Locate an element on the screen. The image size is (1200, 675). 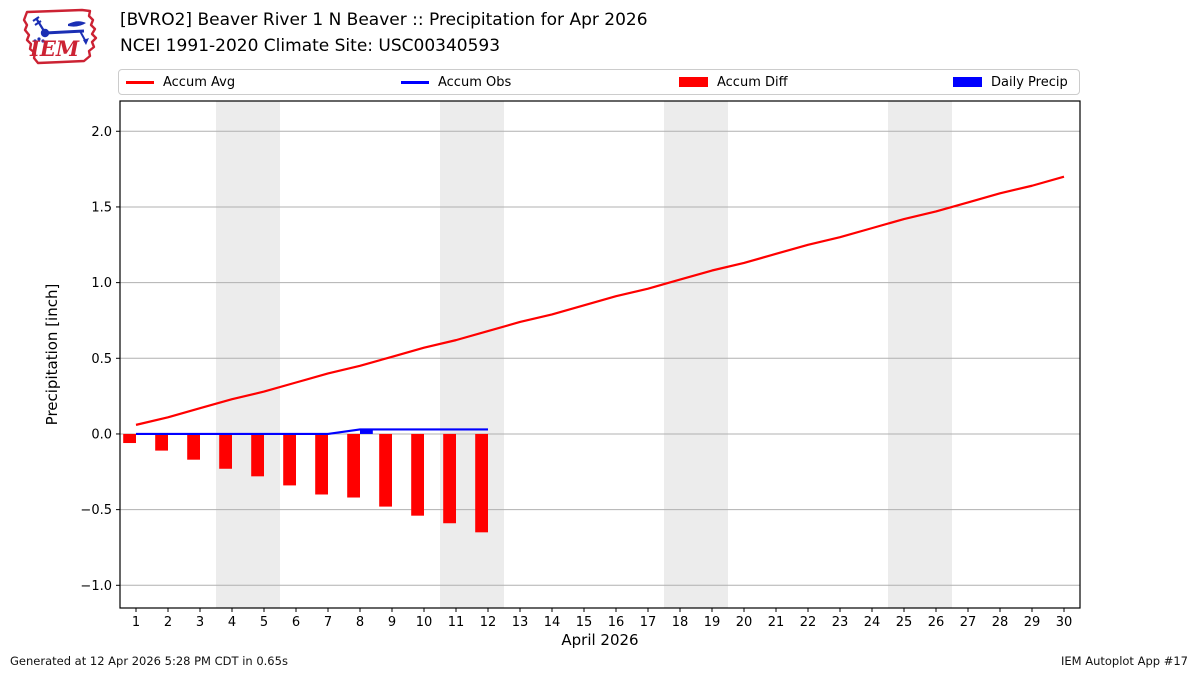
x-tick-label: 15 is located at coordinates (584, 622).